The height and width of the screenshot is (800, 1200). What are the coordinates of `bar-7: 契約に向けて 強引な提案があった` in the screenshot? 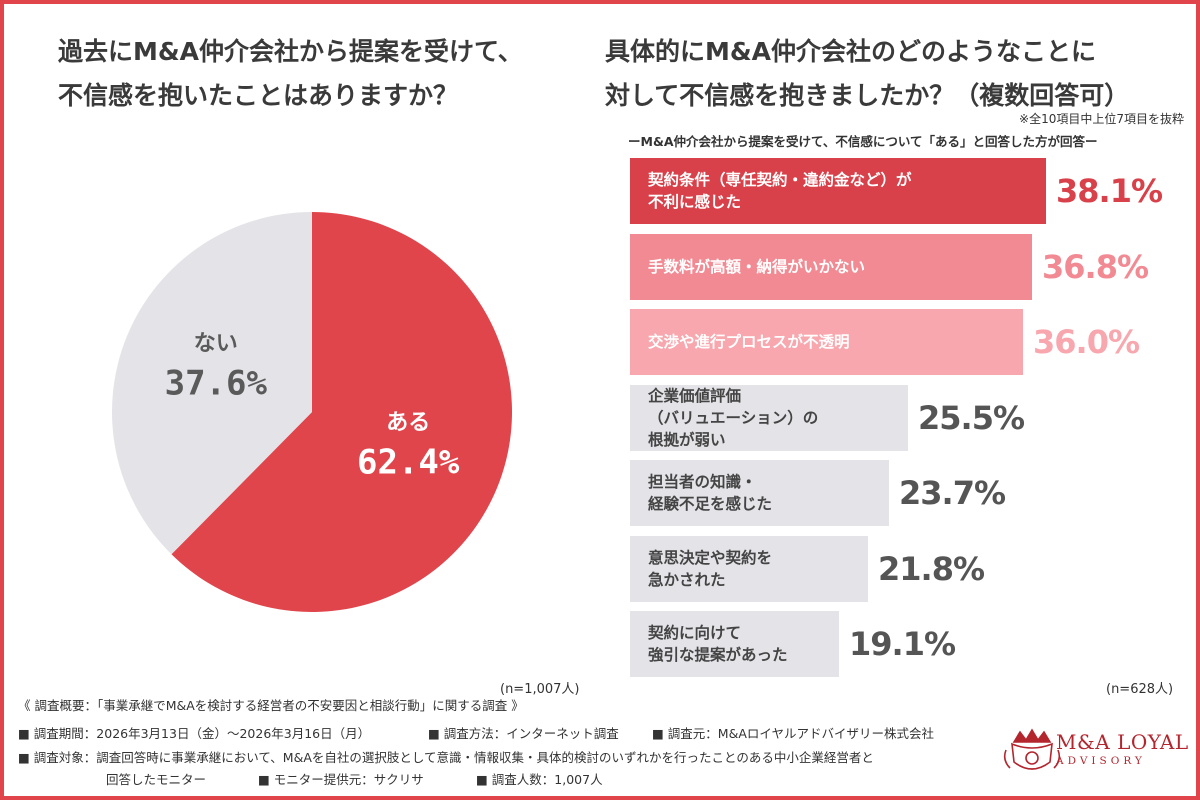 It's located at (734, 644).